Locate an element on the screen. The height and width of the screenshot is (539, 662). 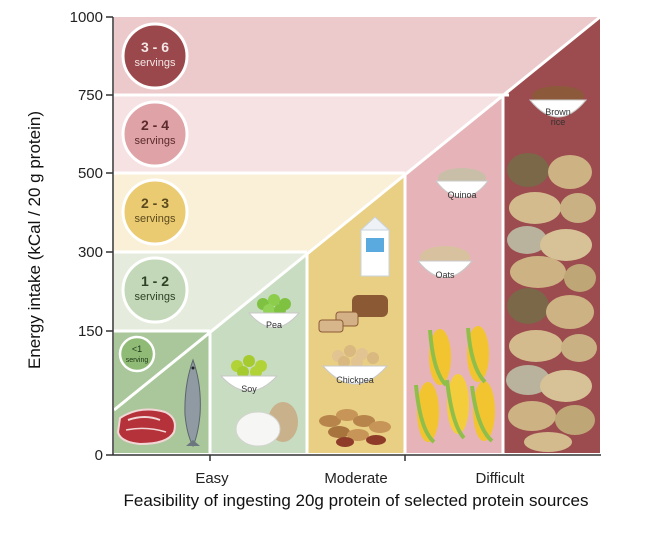
x-ticks is located at coordinates (307, 458).